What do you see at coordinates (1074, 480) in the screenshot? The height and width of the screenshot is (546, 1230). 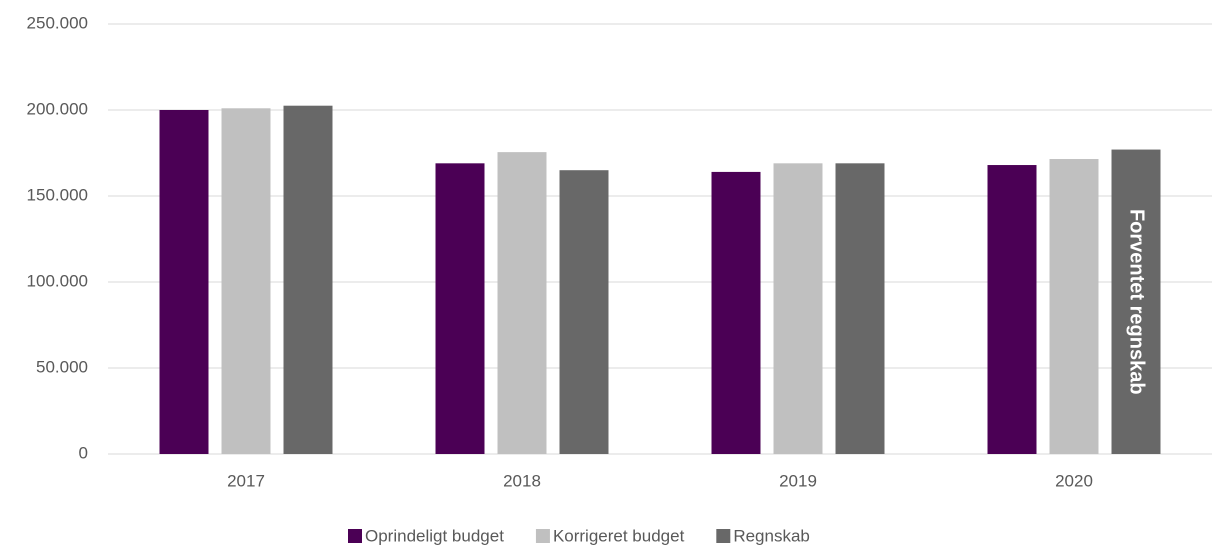 I see `x-tick-label: 2020` at bounding box center [1074, 480].